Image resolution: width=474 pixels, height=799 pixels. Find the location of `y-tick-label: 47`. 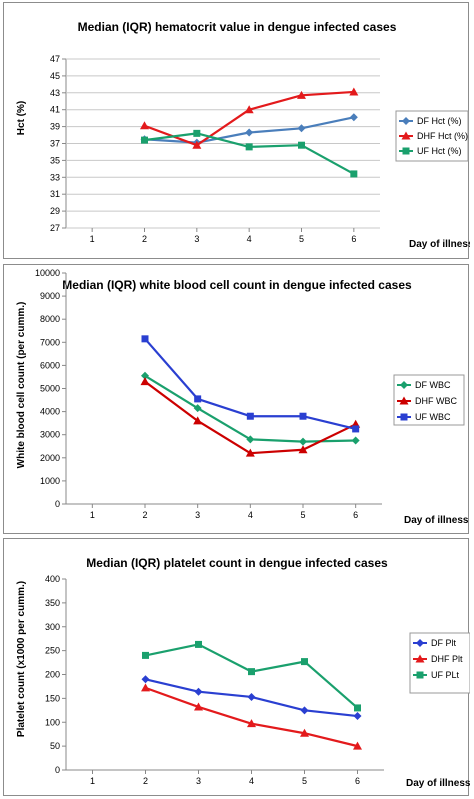

y-tick-label: 47 is located at coordinates (55, 59).